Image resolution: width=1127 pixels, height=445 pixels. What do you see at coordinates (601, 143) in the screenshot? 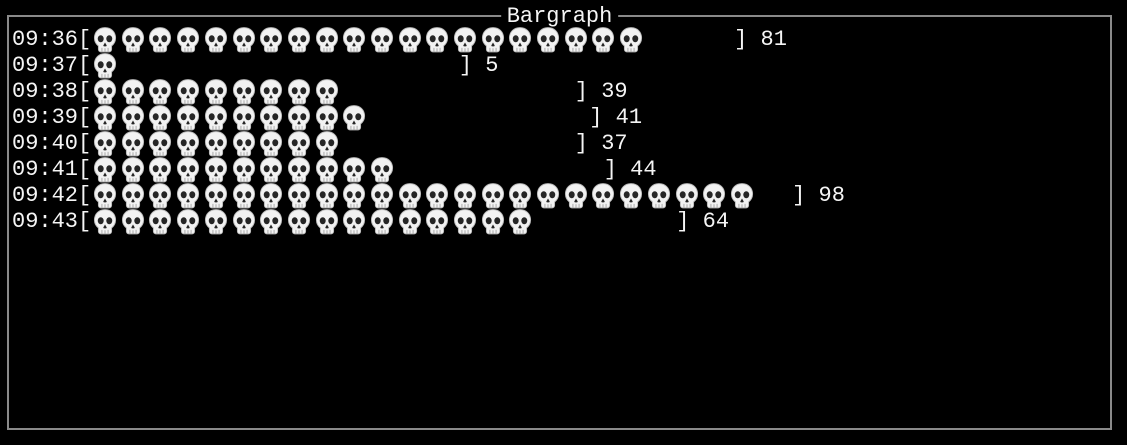
I see `row-value: ] 37` at bounding box center [601, 143].